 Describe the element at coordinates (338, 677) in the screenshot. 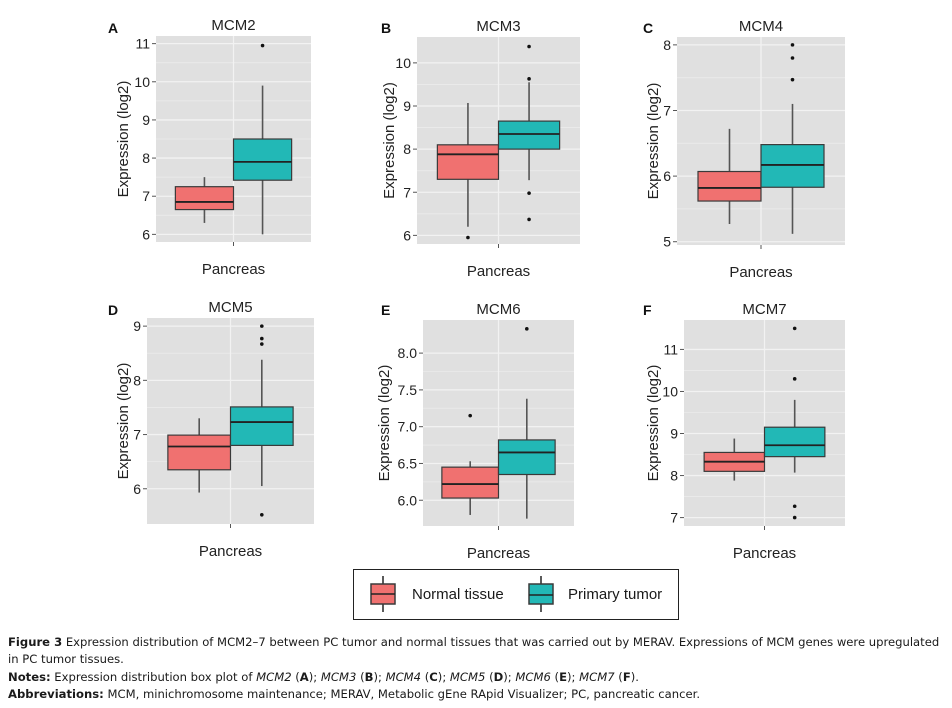

I see `notes-gene: MCM3` at that location.